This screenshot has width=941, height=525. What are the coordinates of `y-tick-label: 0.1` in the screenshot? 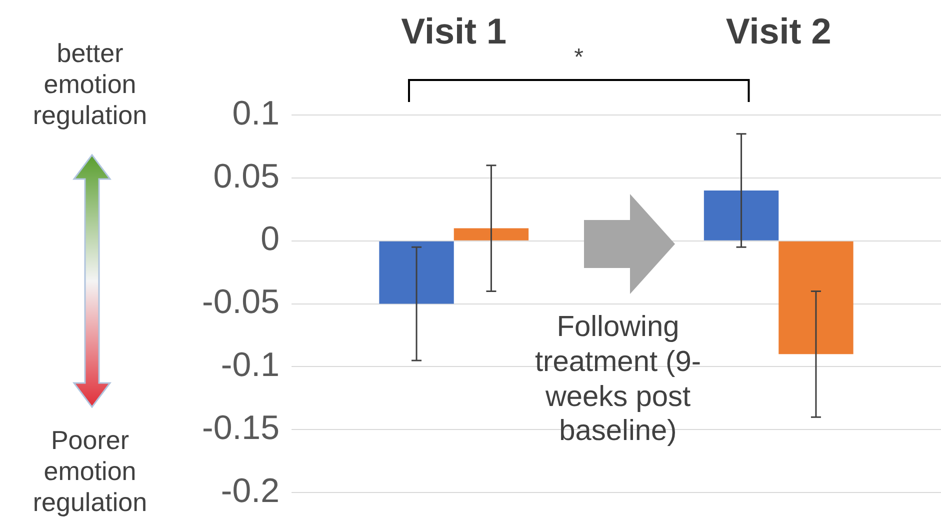 It's located at (256, 113).